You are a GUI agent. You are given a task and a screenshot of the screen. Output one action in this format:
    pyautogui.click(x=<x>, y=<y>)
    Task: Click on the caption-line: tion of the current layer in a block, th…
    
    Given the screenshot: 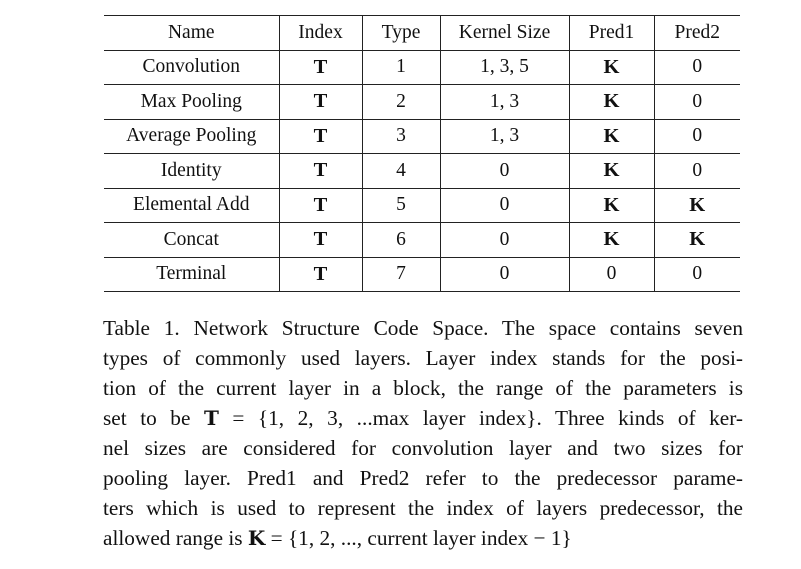 What is the action you would take?
    pyautogui.click(x=423, y=388)
    